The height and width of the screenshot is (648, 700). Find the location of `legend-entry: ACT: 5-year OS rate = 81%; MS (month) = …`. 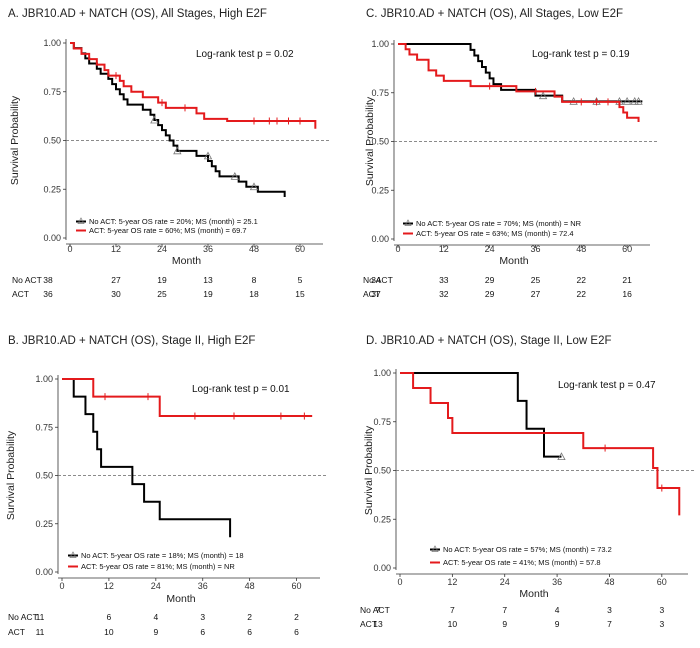

legend-entry: ACT: 5-year OS rate = 81%; MS (month) = … is located at coordinates (158, 566).